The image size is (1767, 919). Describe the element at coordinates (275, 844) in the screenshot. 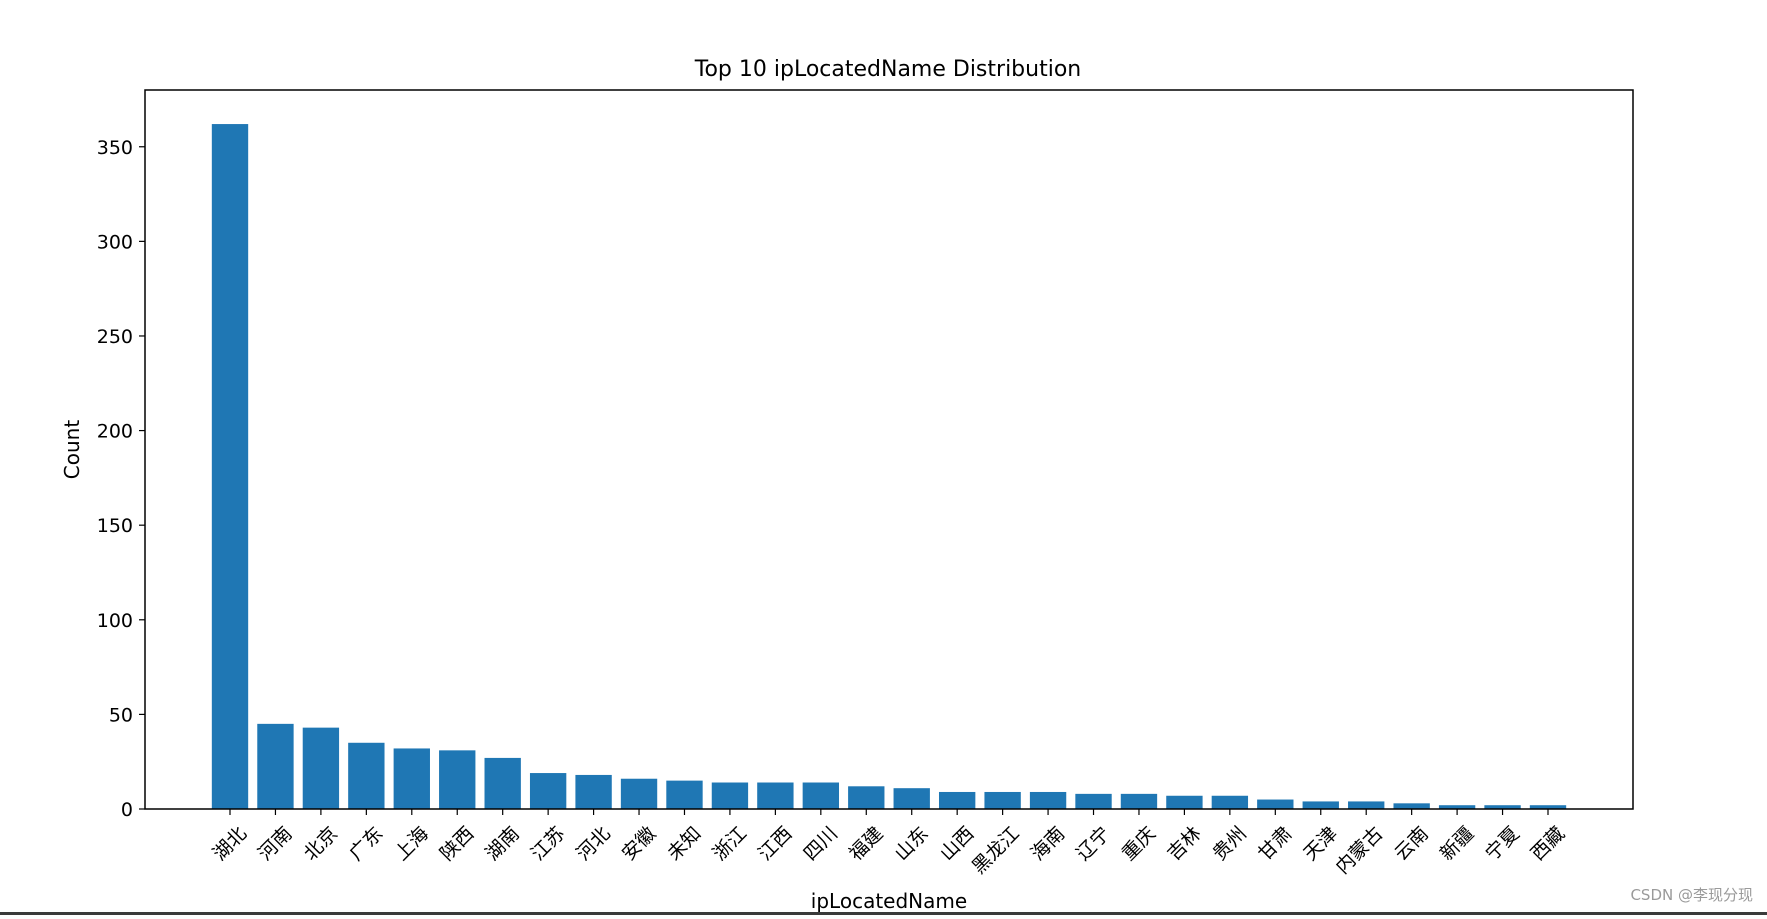

I see `x-tick-label: 河南` at that location.